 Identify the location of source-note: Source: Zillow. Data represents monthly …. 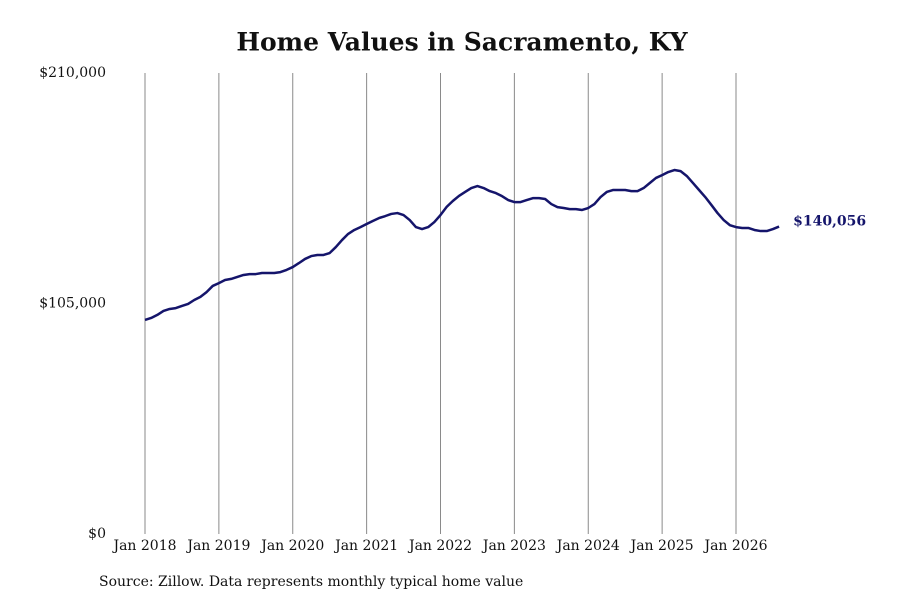
(311, 582).